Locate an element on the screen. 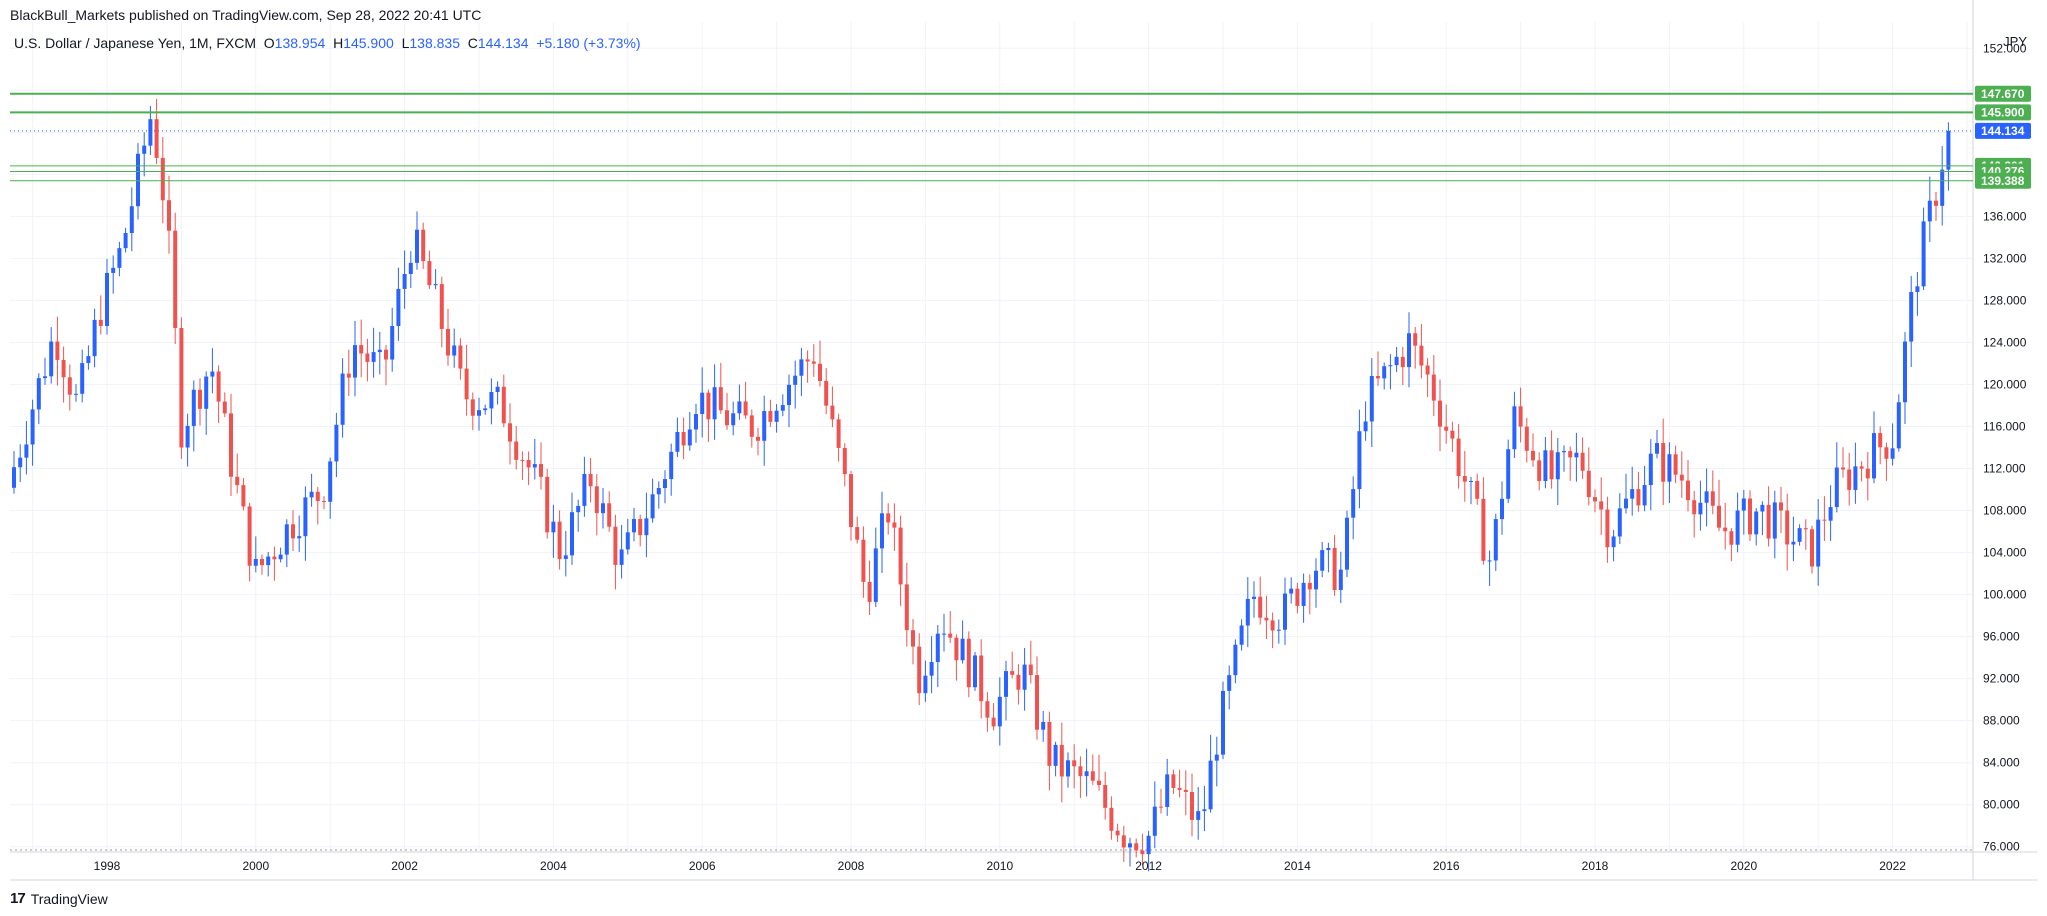 This screenshot has height=916, width=2047. y-tick-label: 128.000 is located at coordinates (2005, 300).